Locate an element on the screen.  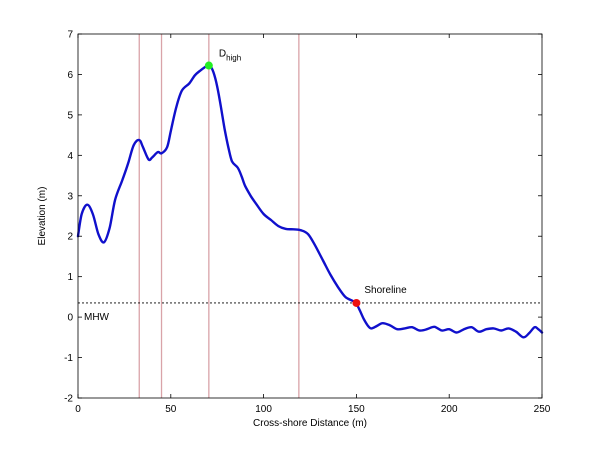
marker-label-1: Shoreline is located at coordinates (385, 290).